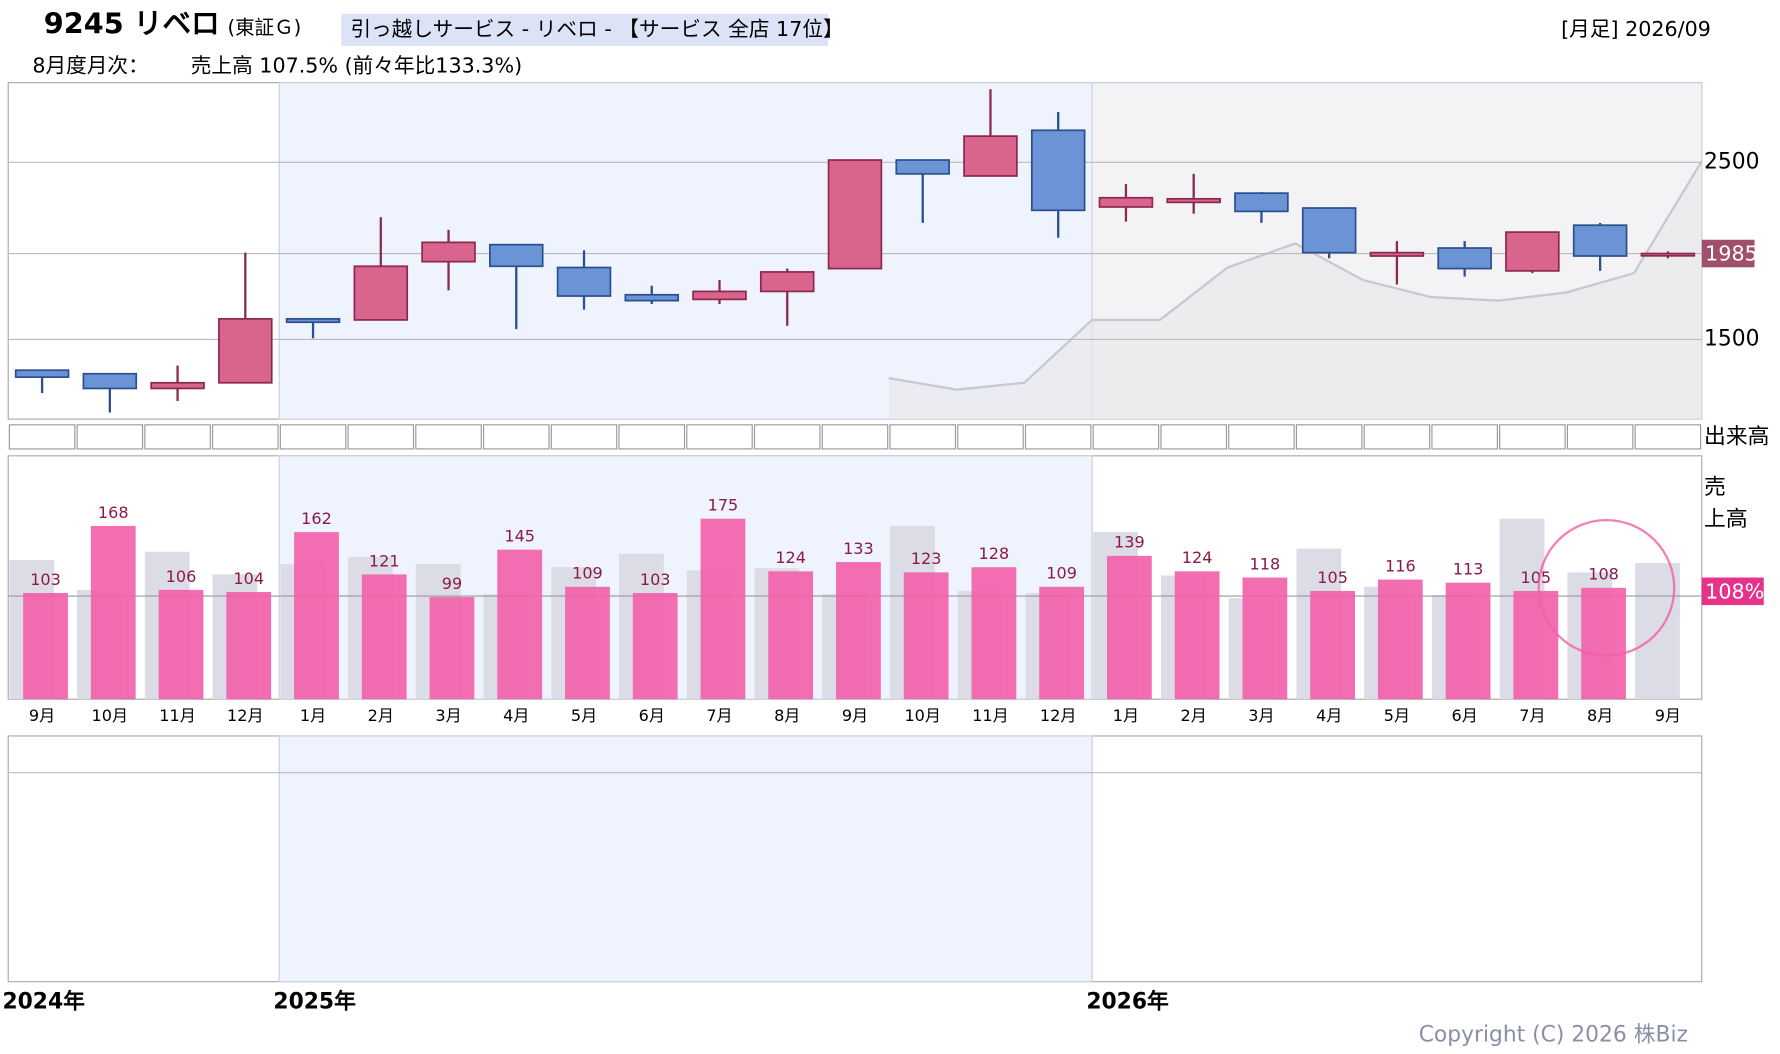  What do you see at coordinates (181, 576) in the screenshot?
I see `sales-value-label: 106` at bounding box center [181, 576].